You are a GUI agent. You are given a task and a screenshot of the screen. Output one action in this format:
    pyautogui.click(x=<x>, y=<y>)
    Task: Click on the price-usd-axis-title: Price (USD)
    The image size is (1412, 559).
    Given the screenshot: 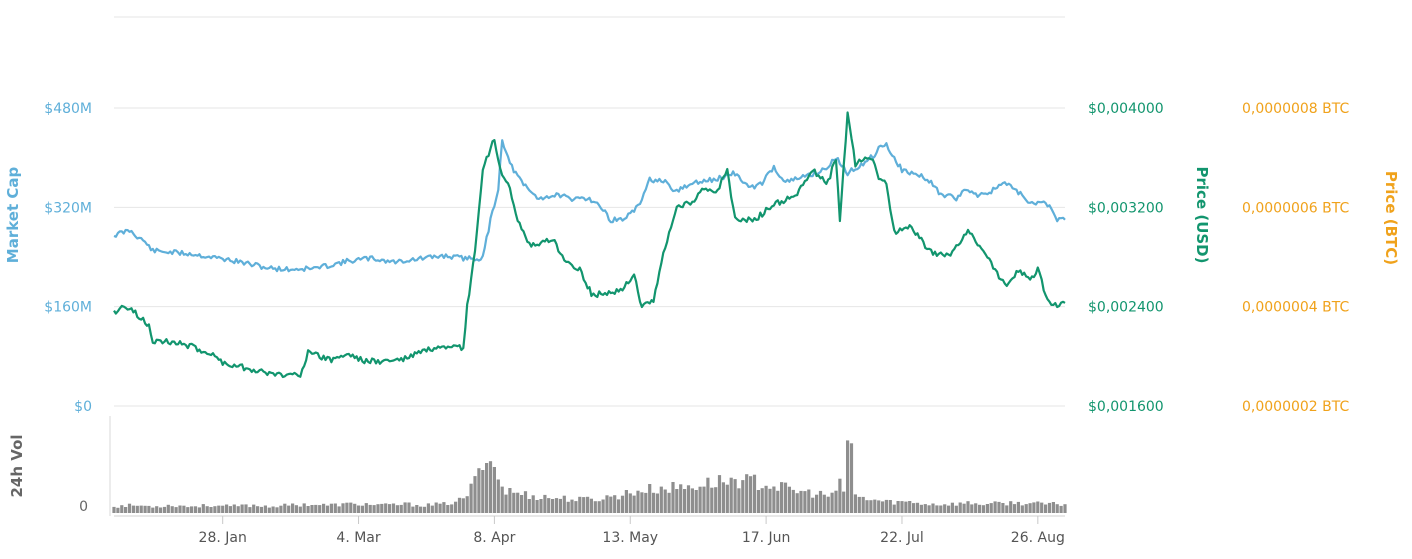 What is the action you would take?
    pyautogui.click(x=1202, y=215)
    